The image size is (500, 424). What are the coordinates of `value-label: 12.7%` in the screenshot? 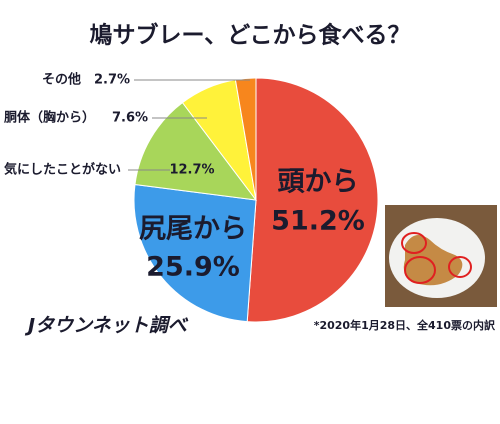 It's located at (191, 170).